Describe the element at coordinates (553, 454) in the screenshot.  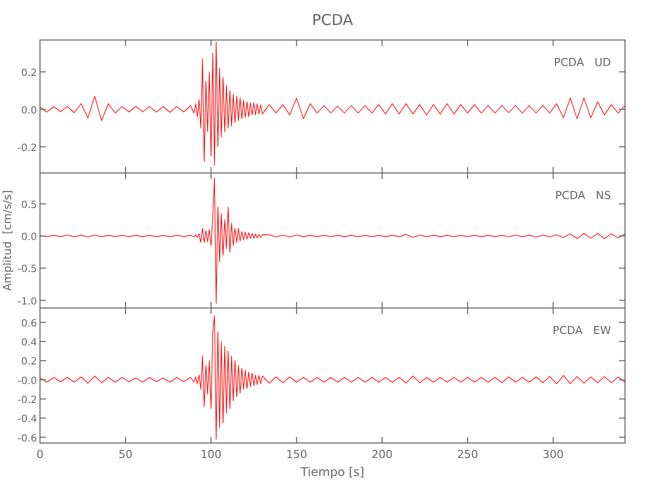
I see `x-tick-label: 300` at that location.